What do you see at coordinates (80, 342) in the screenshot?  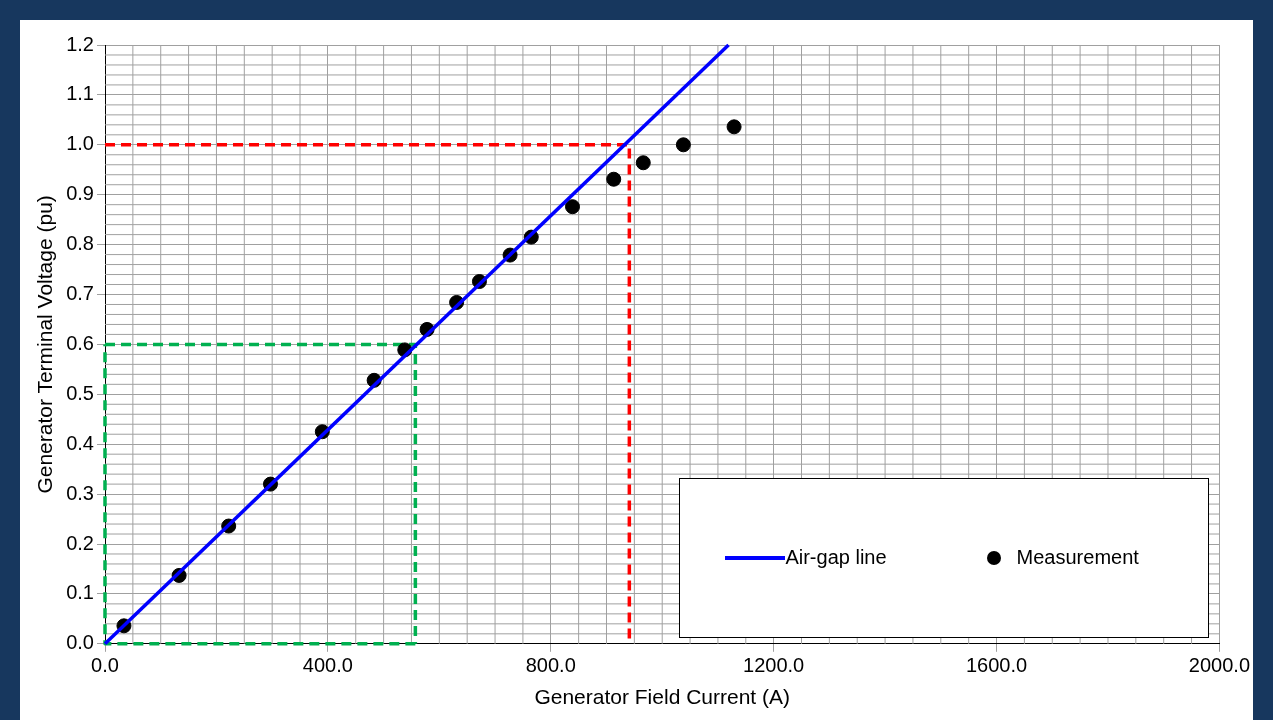 I see `y-tick-label: 0.6` at bounding box center [80, 342].